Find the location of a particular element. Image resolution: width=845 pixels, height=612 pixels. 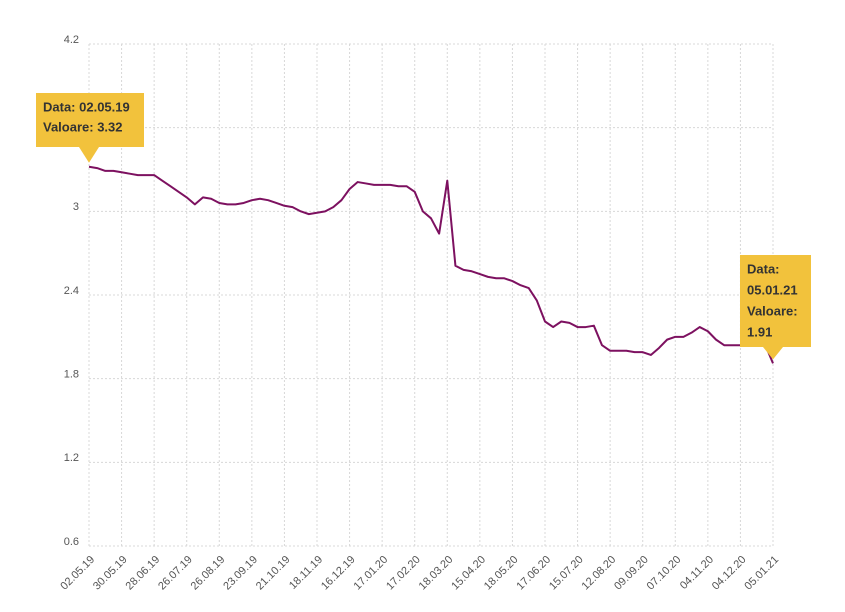

x-tick-label: 17.01.20 is located at coordinates (371, 573).